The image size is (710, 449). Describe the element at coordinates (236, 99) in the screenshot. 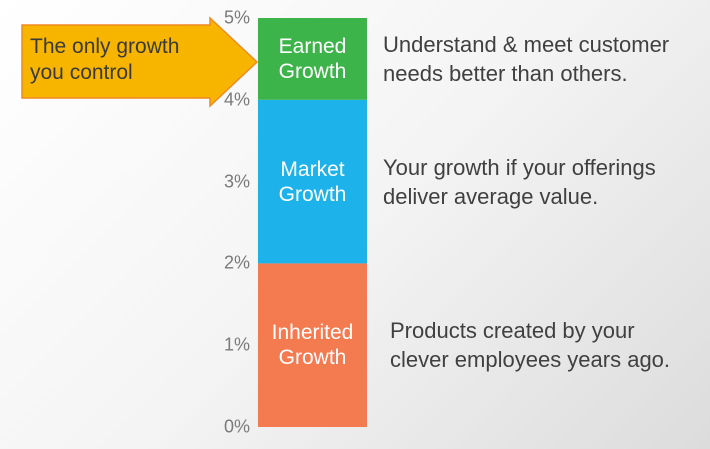

I see `y-tick-label: 4%` at that location.